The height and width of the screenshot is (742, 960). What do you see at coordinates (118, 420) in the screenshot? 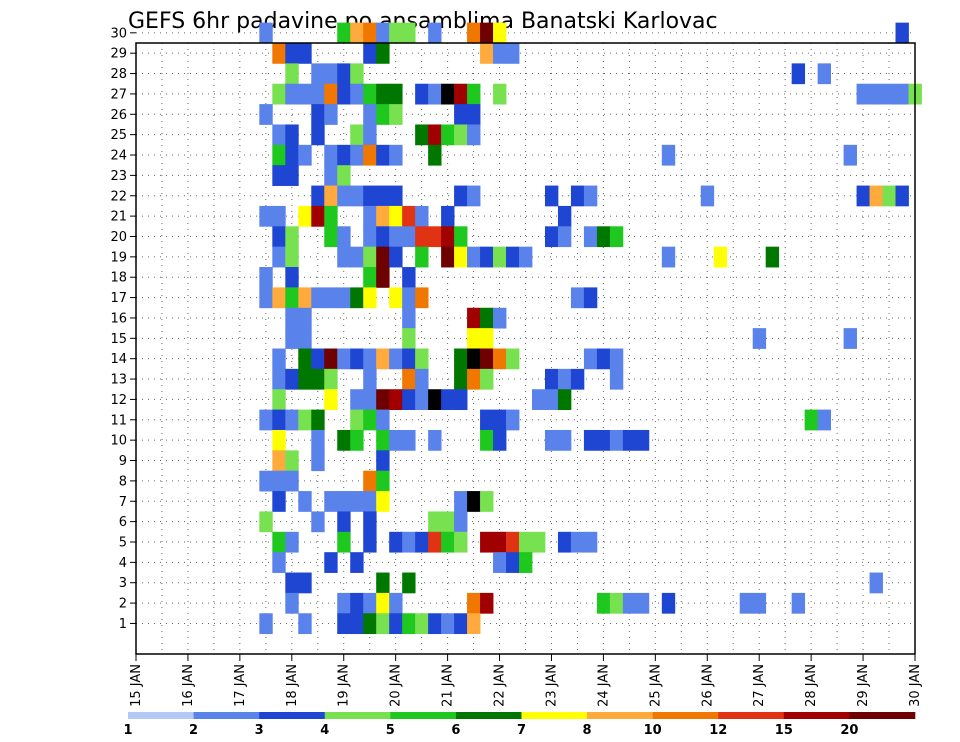
I see `y-tick-label: 11` at bounding box center [118, 420].